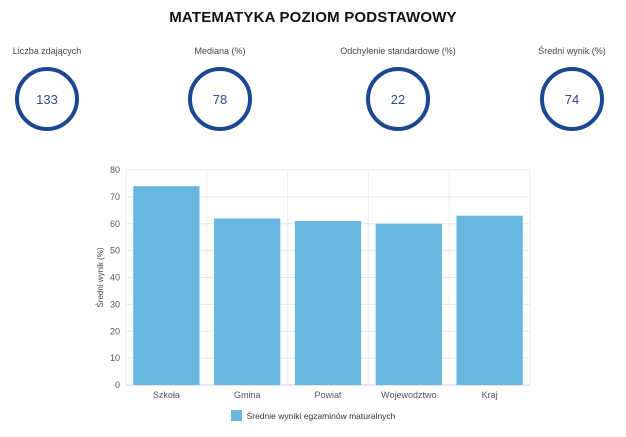 This screenshot has height=437, width=626. I want to click on stat-stddev-label: Odchylenie standardowe (%), so click(398, 51).